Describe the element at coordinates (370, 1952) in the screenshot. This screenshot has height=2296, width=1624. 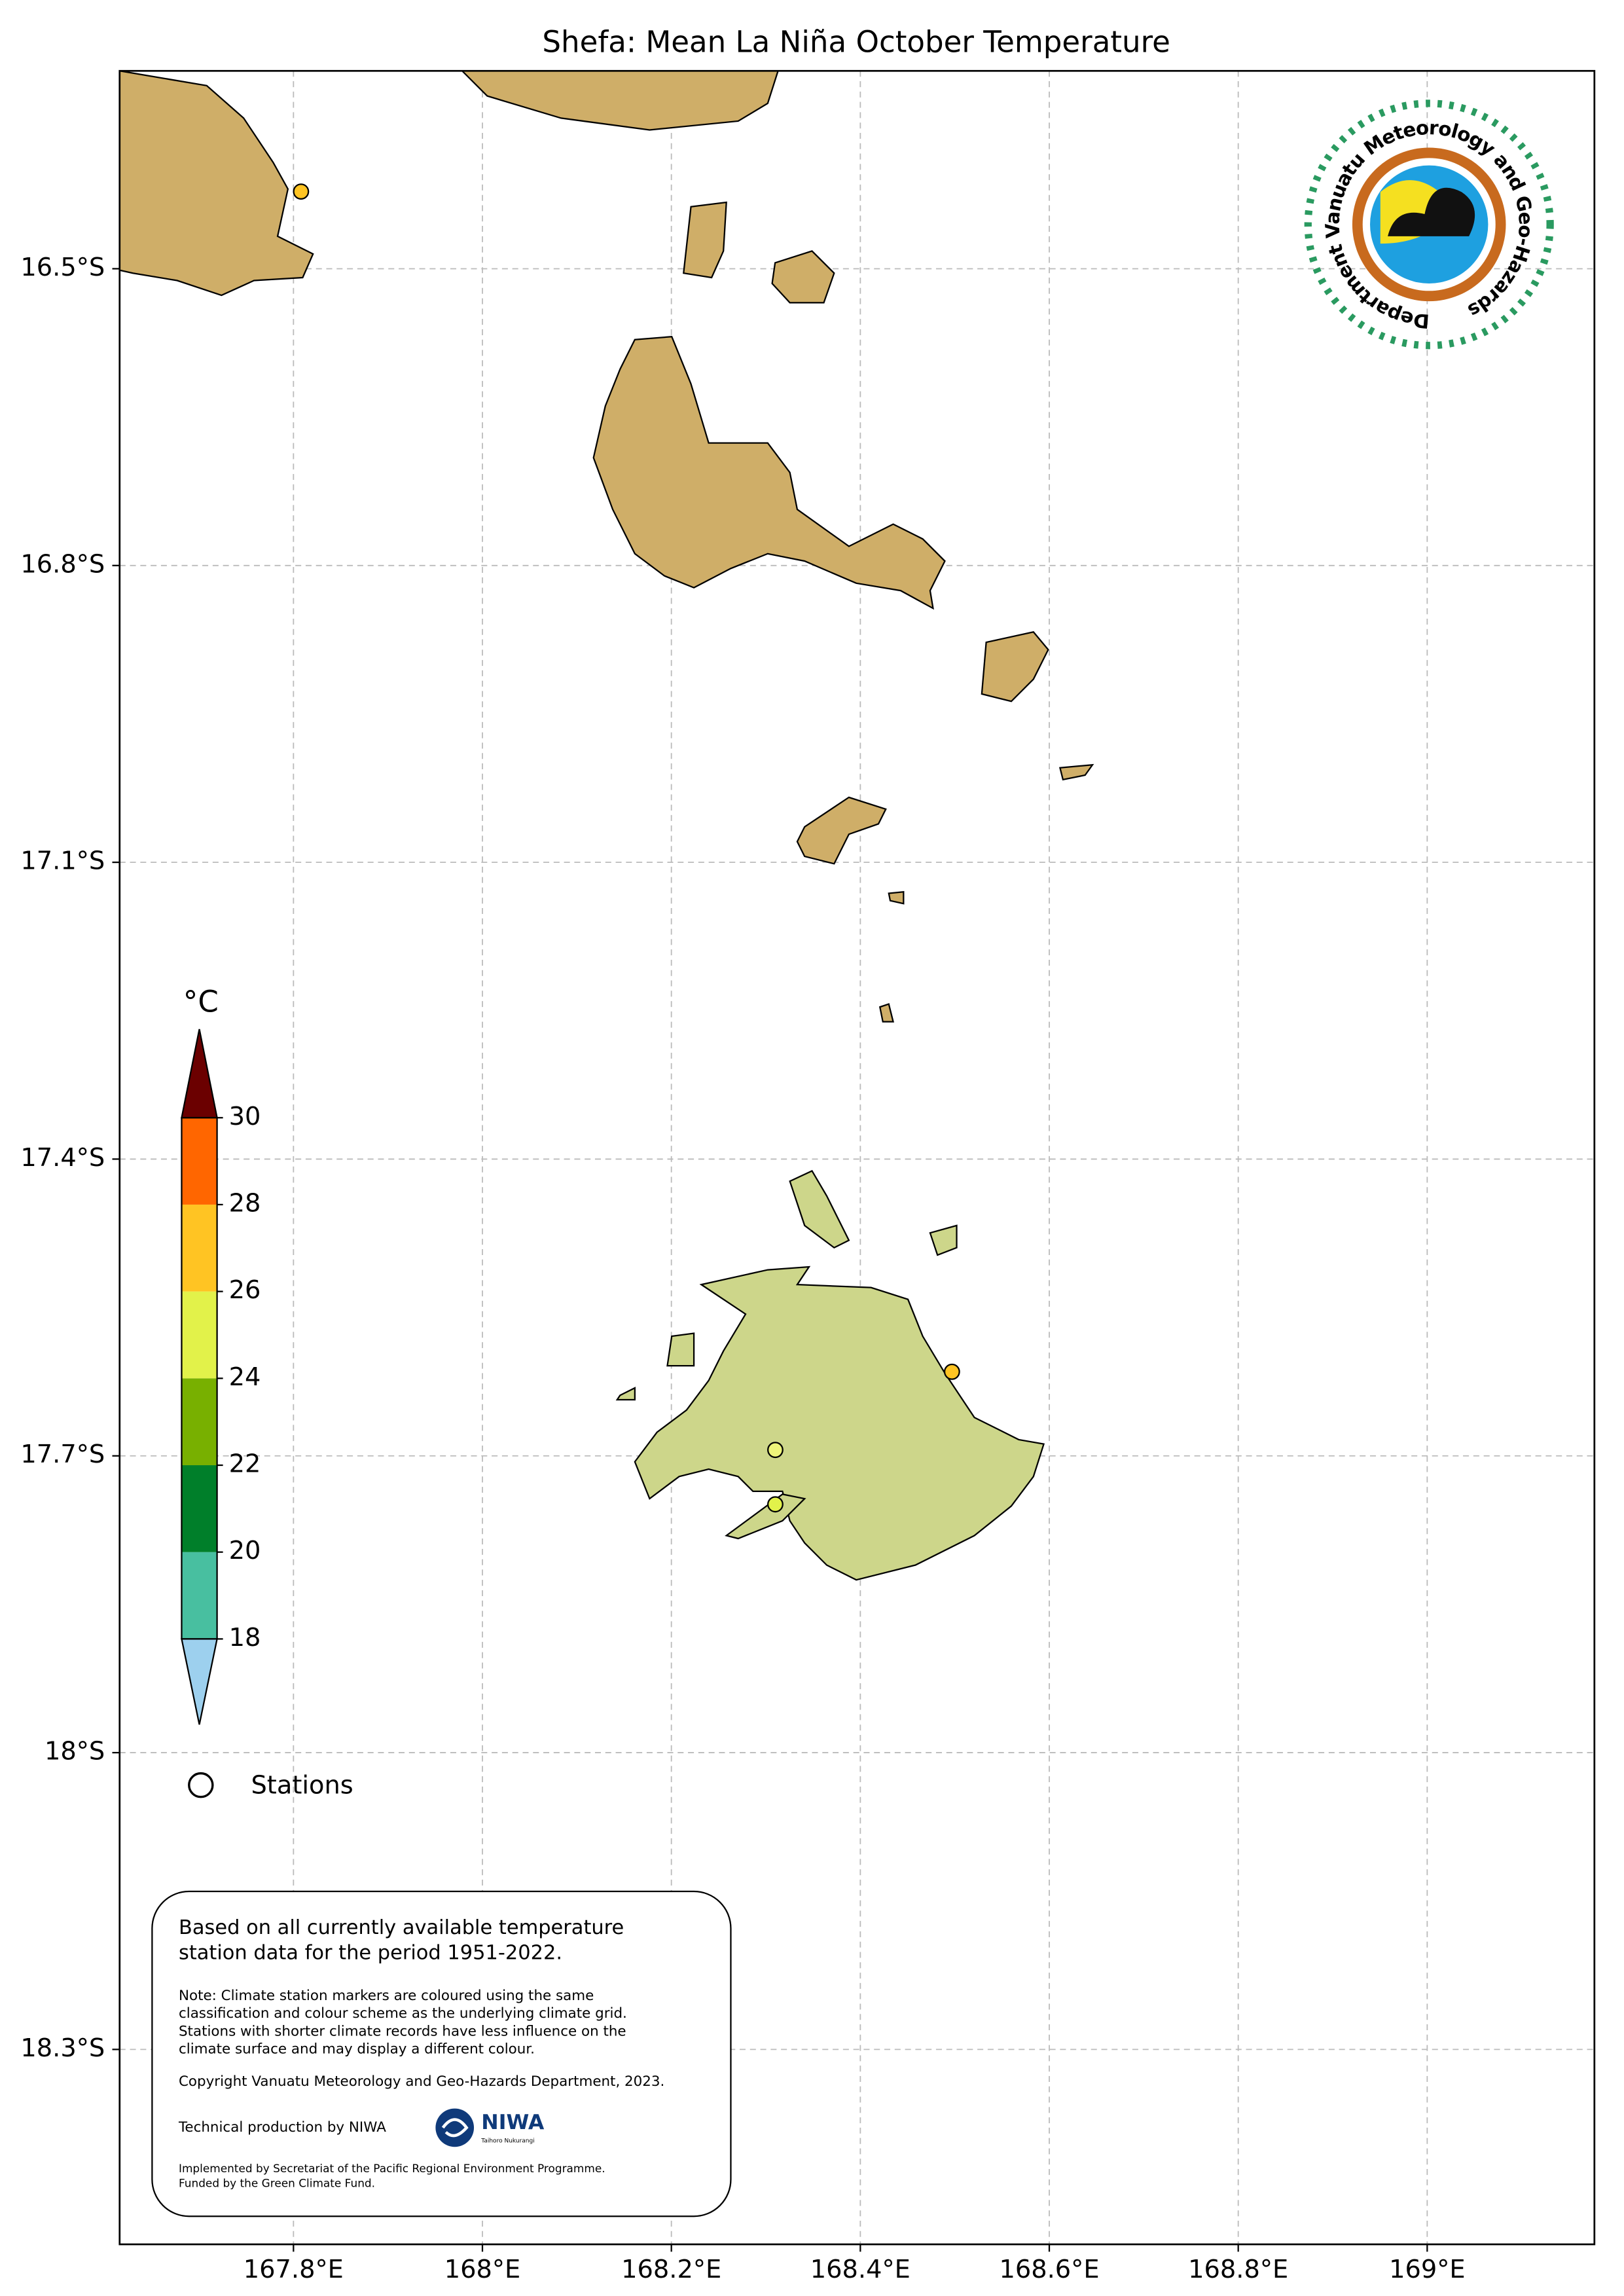
I see `note-main: station data for the period 1951-2022.` at that location.